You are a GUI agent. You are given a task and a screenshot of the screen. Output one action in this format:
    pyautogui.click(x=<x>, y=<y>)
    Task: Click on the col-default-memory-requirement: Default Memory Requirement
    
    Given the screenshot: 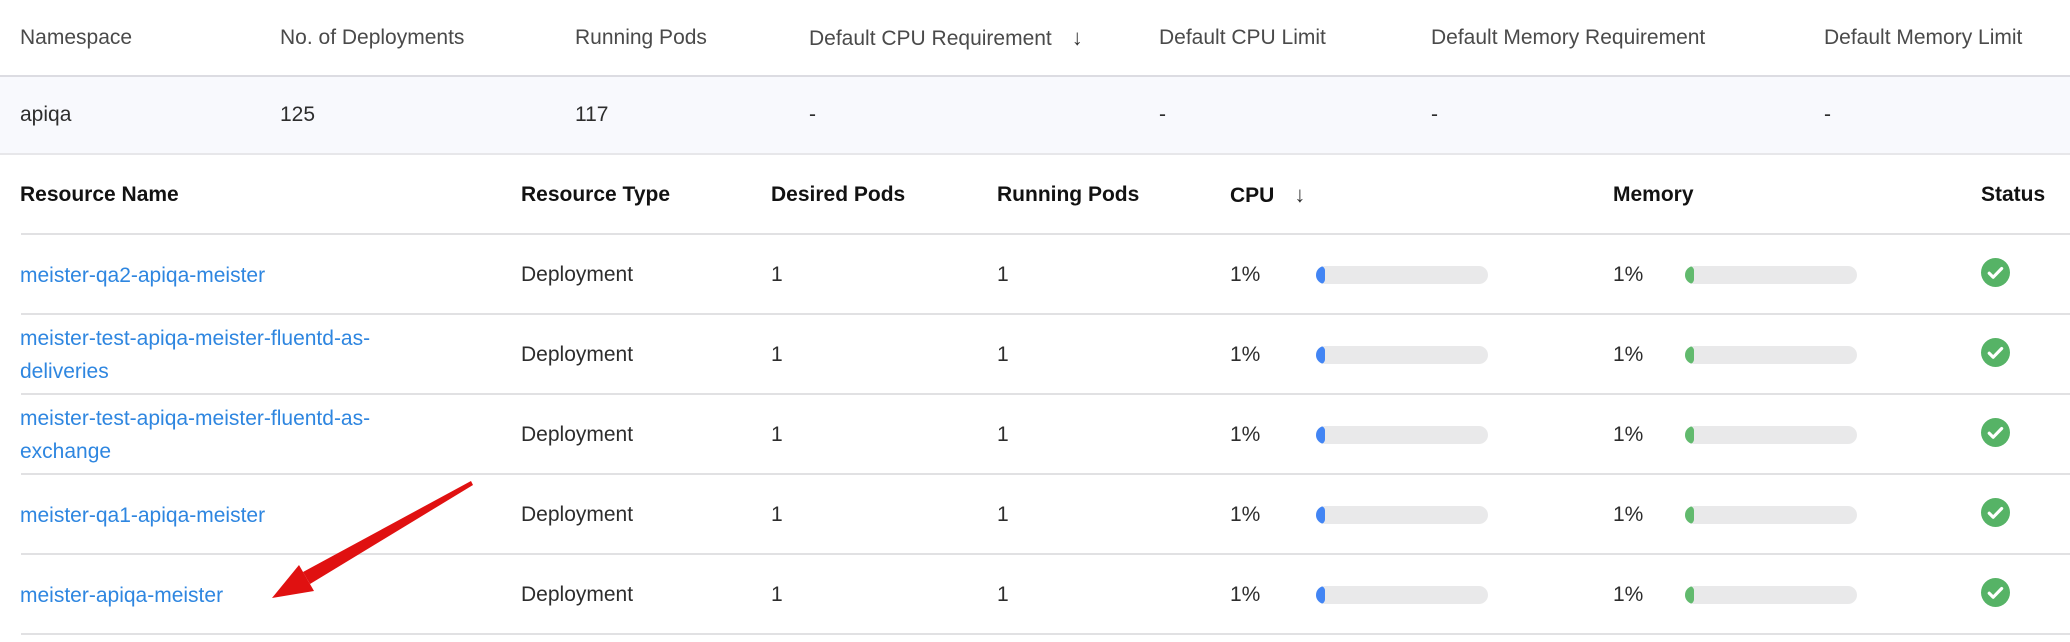 What is the action you would take?
    pyautogui.click(x=1568, y=37)
    